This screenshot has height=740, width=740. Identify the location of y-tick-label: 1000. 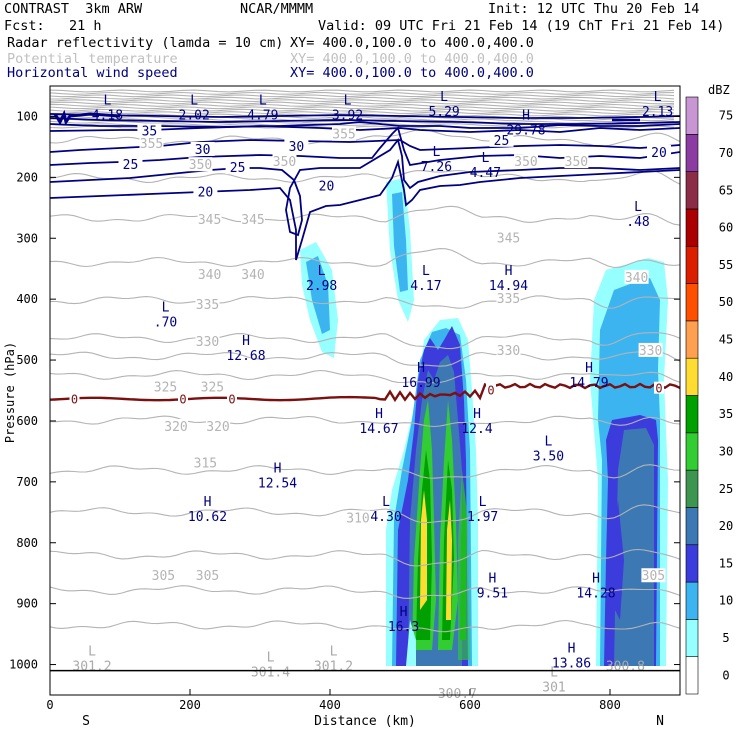
(23, 665).